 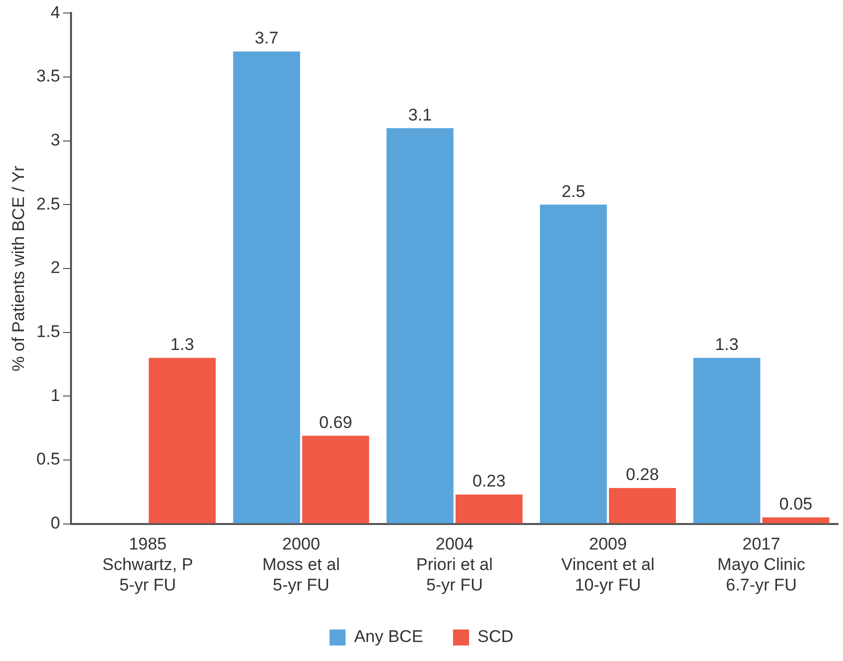 What do you see at coordinates (496, 636) in the screenshot?
I see `legend-label: SCD` at bounding box center [496, 636].